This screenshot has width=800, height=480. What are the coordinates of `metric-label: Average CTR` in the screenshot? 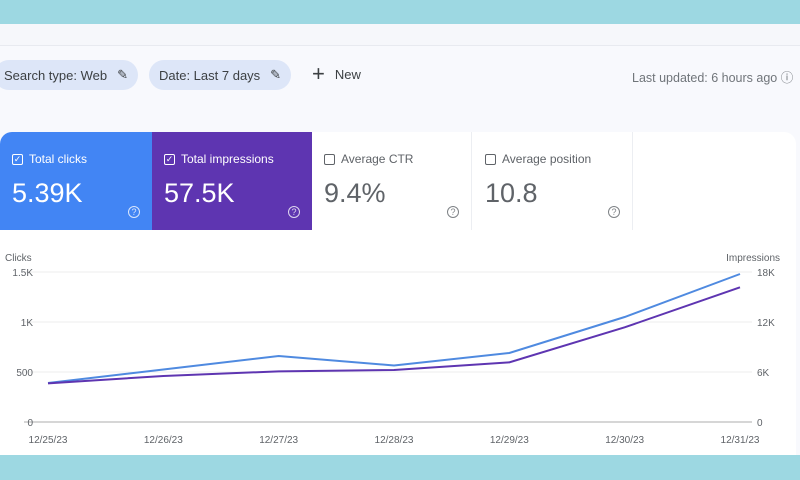 It's located at (377, 159).